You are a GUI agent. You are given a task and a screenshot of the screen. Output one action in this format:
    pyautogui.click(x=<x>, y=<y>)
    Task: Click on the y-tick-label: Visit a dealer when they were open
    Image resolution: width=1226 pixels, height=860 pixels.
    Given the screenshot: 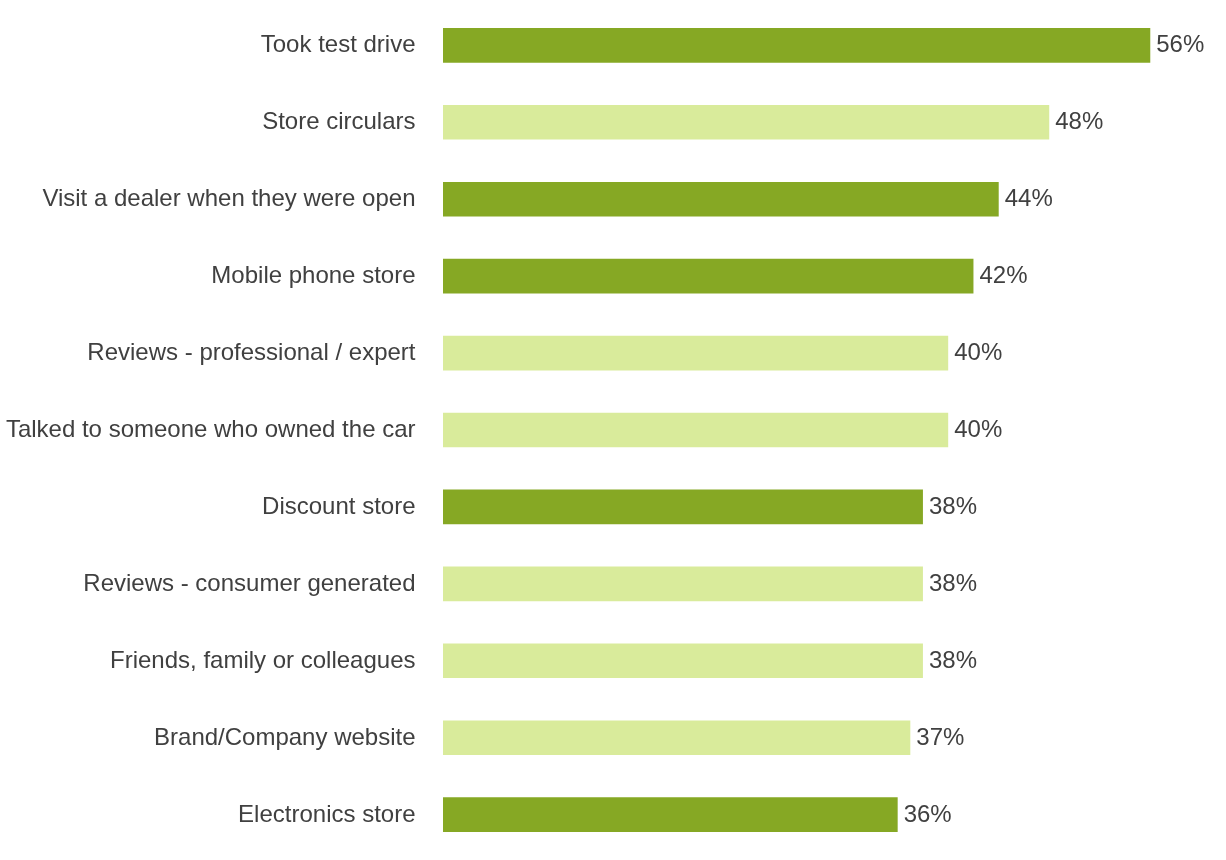 What is the action you would take?
    pyautogui.click(x=229, y=198)
    